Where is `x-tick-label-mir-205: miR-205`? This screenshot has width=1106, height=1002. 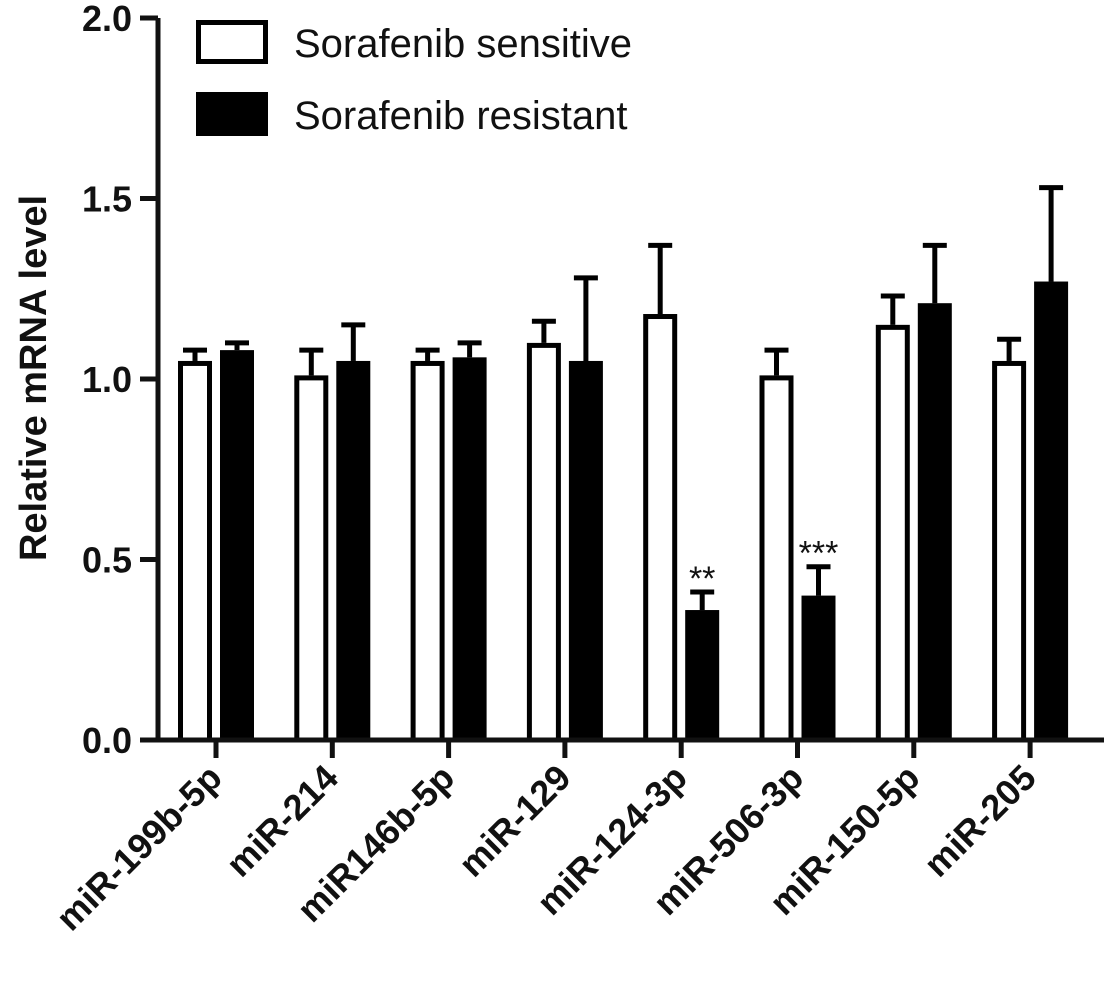
x-tick-label-mir-205: miR-205 is located at coordinates (980, 821).